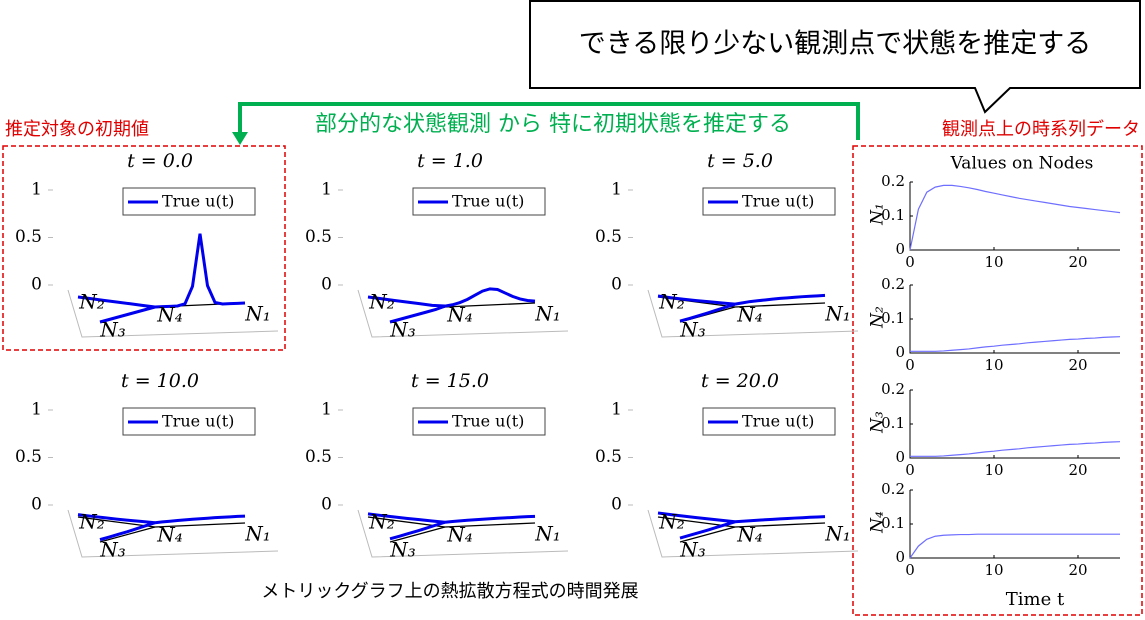 The width and height of the screenshot is (1145, 620). What do you see at coordinates (240, 138) in the screenshot?
I see `arrow-head` at bounding box center [240, 138].